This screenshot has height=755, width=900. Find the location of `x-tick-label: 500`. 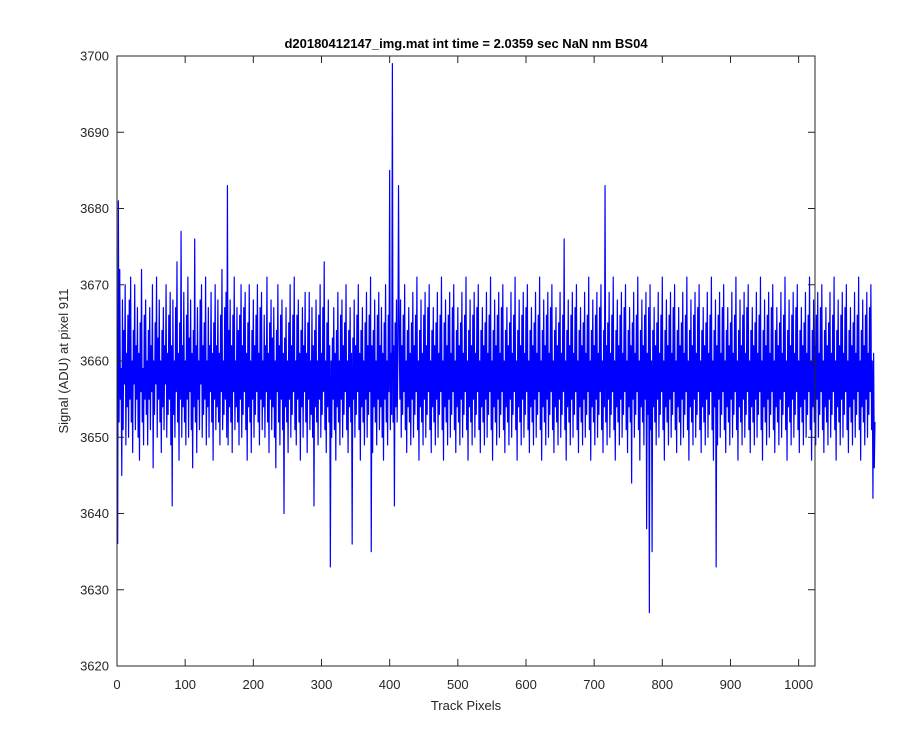

x-tick-label: 500 is located at coordinates (458, 684).